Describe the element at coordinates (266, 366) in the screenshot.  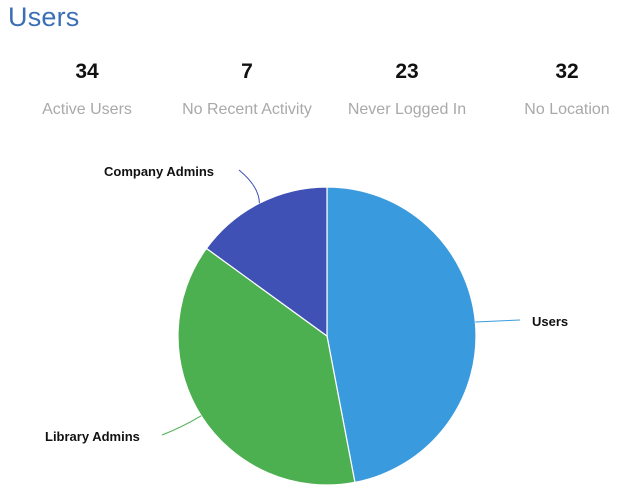
I see `pie-slice-library-admins` at that location.